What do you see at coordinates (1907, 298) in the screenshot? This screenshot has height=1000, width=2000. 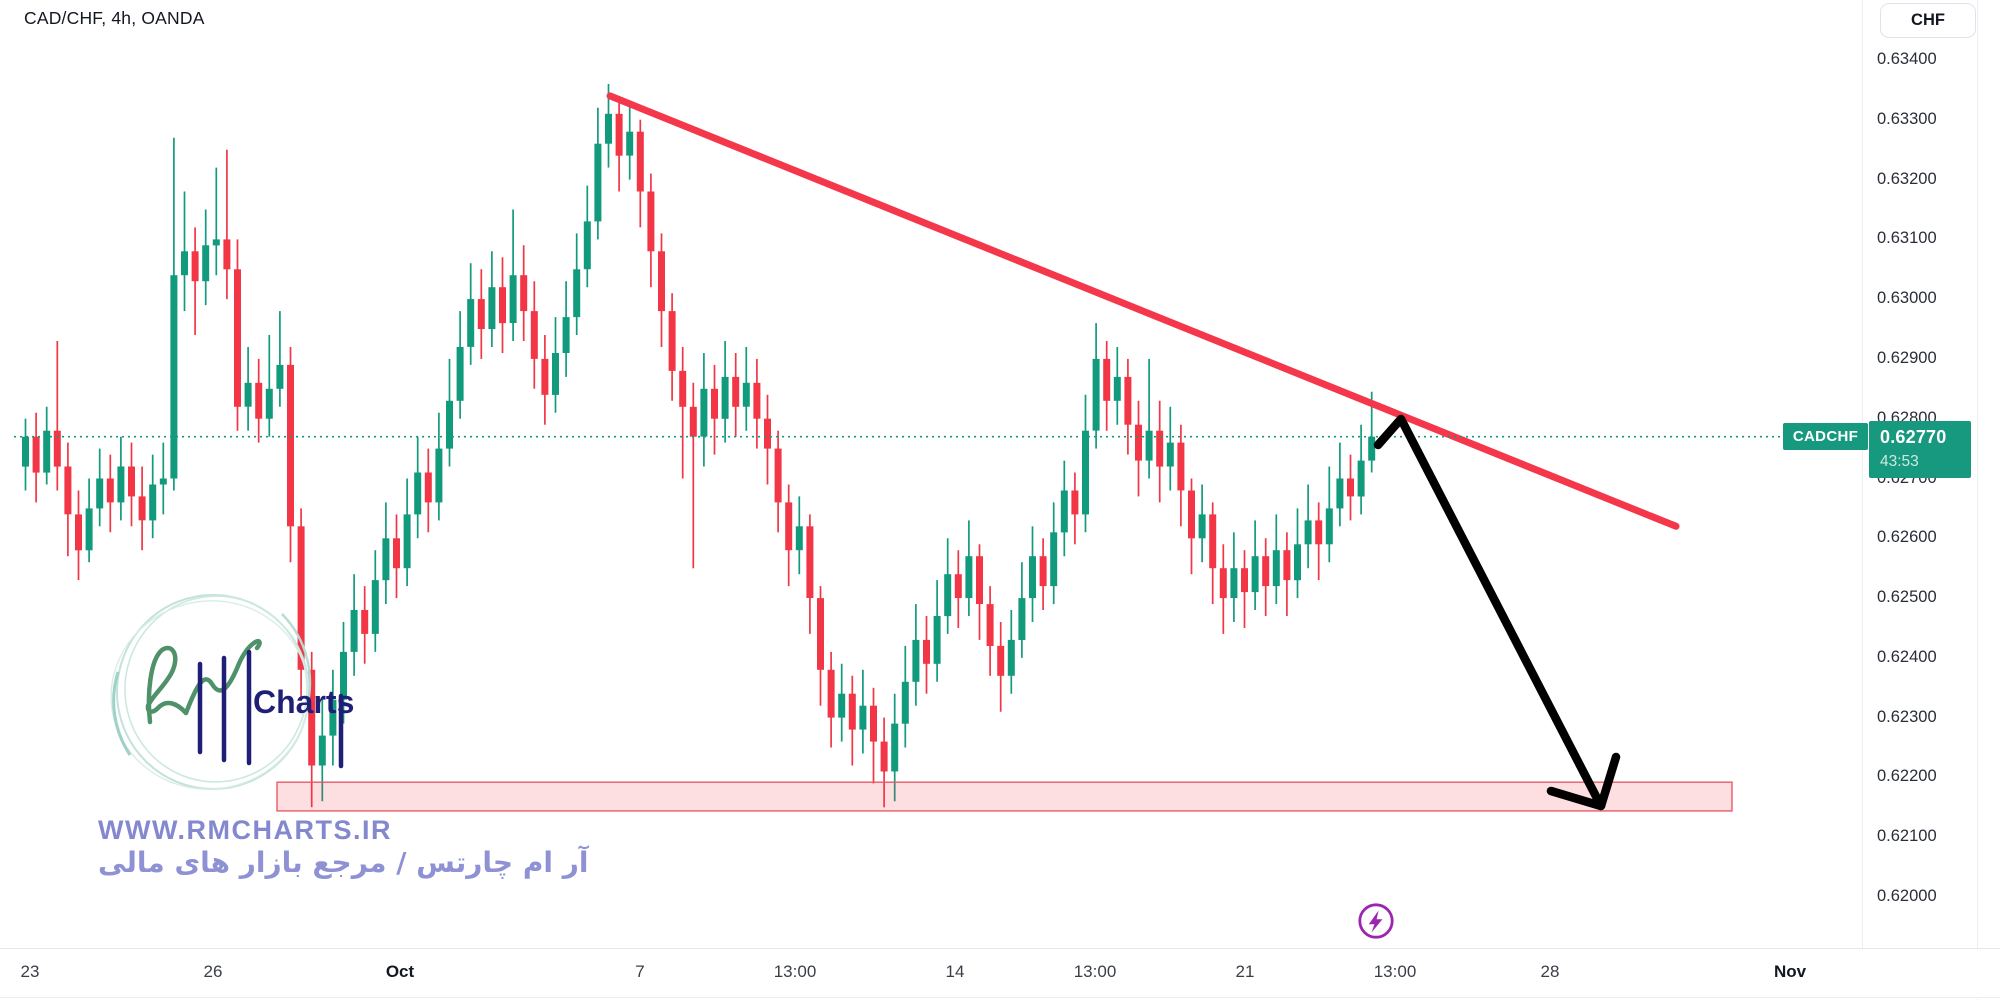 I see `price-axis-label: 0.63000` at bounding box center [1907, 298].